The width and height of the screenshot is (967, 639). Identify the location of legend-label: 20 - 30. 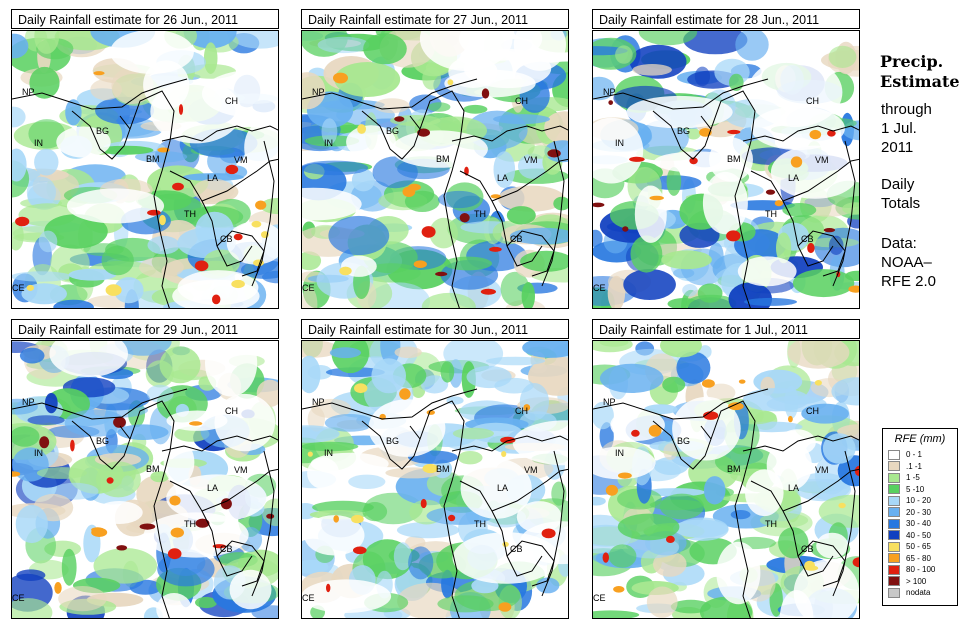
(918, 512).